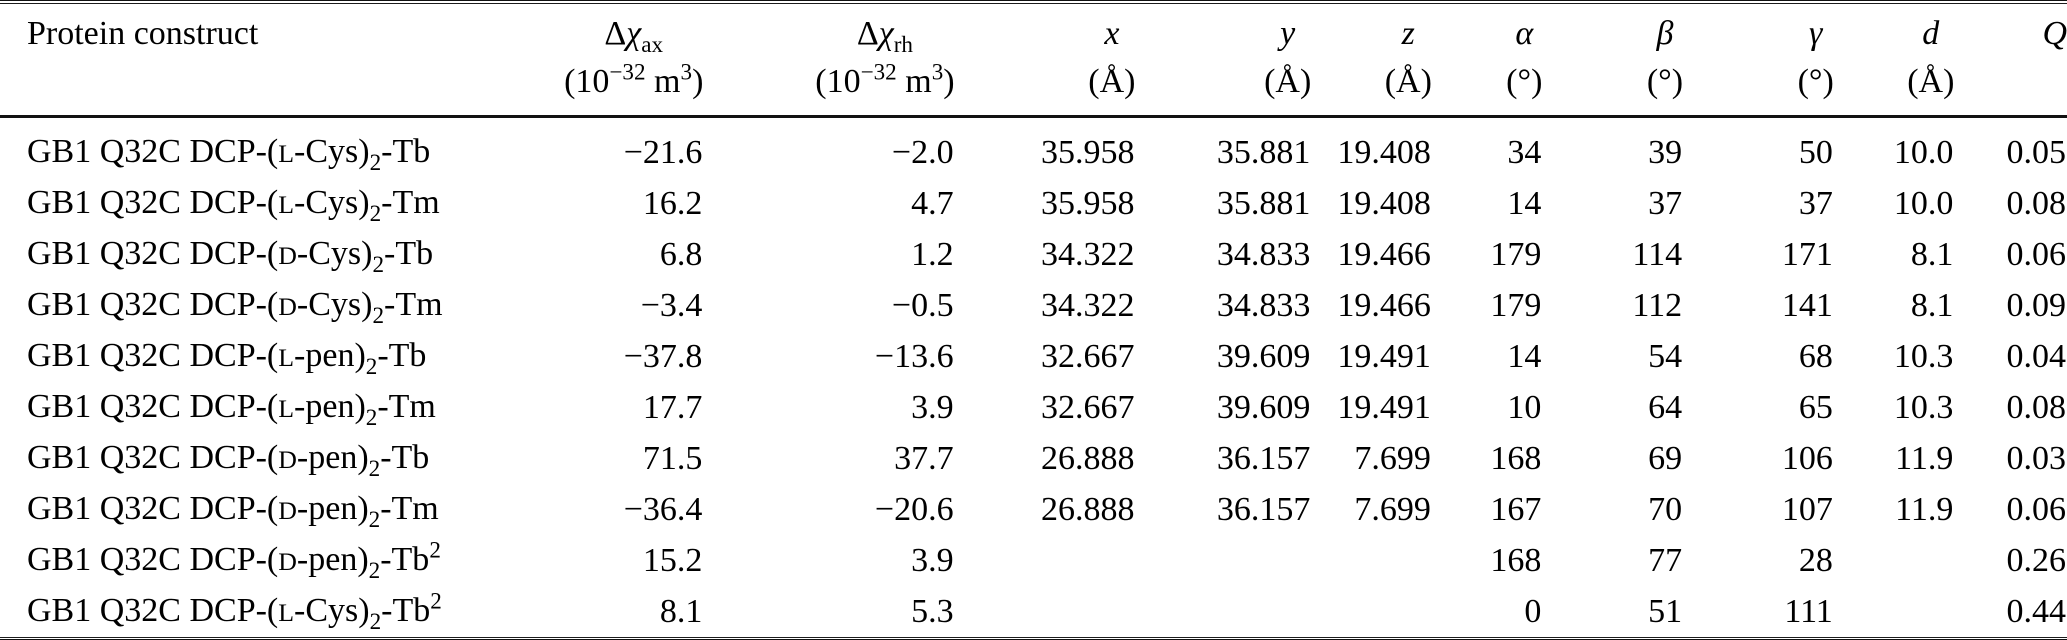  What do you see at coordinates (1371, 611) in the screenshot?
I see `cell-z` at bounding box center [1371, 611].